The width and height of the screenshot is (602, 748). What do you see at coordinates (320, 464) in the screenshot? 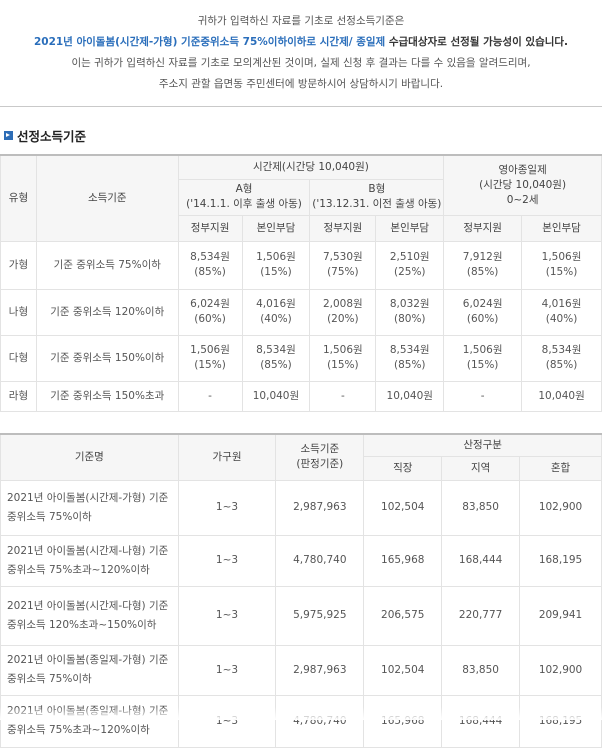
I see `header-income-sub: (판정기준)` at bounding box center [320, 464].